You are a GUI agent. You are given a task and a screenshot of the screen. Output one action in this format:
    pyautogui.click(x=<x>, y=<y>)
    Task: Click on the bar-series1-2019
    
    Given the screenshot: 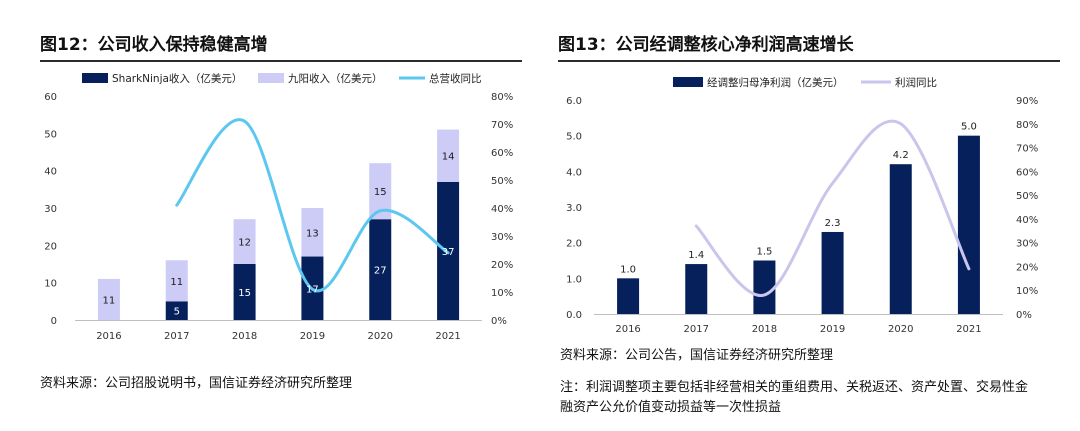 What is the action you would take?
    pyautogui.click(x=832, y=272)
    